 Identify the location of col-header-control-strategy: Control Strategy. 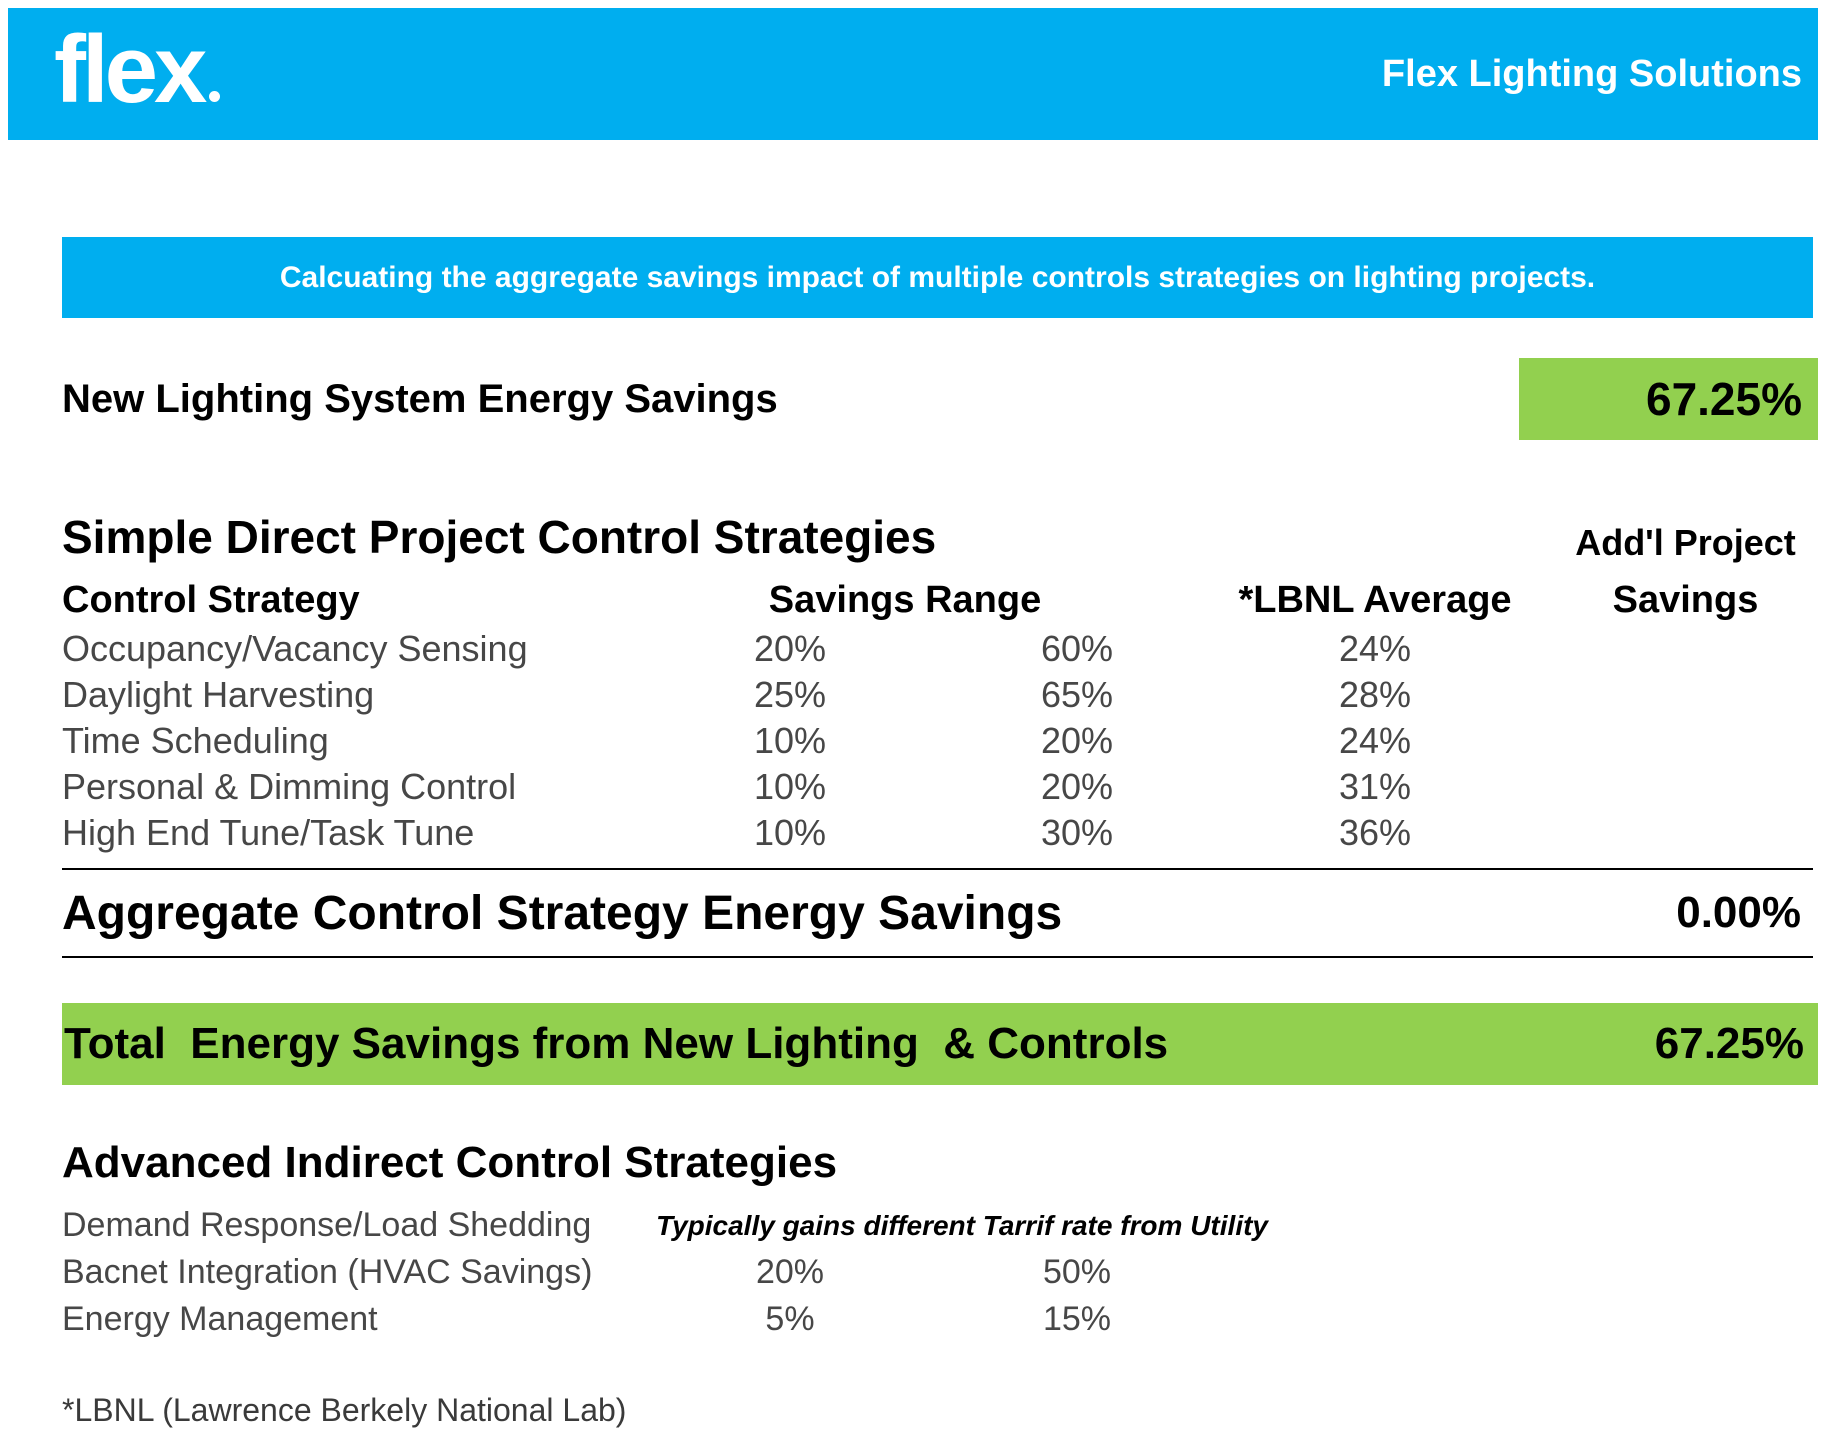
(211, 600).